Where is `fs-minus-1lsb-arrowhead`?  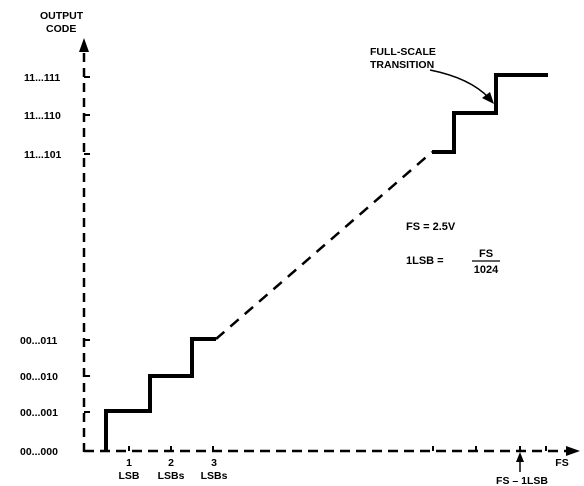 fs-minus-1lsb-arrowhead is located at coordinates (520, 457).